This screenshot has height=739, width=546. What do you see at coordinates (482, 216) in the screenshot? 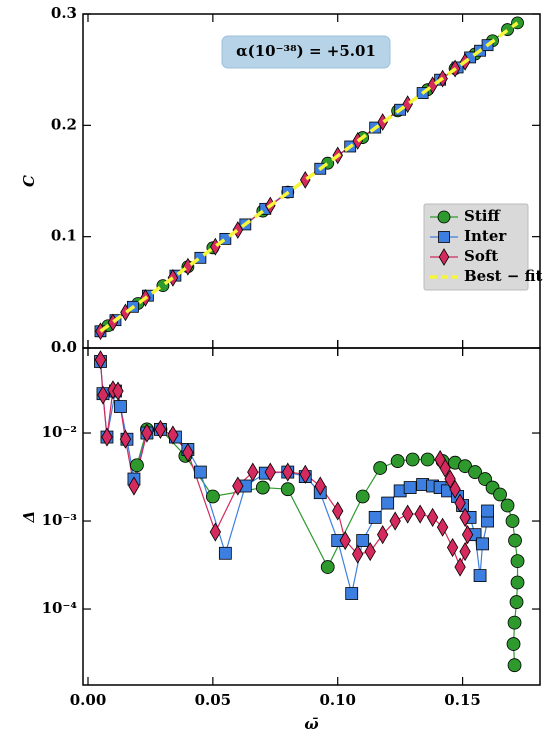
I see `legend-label: Stiff` at bounding box center [482, 216].